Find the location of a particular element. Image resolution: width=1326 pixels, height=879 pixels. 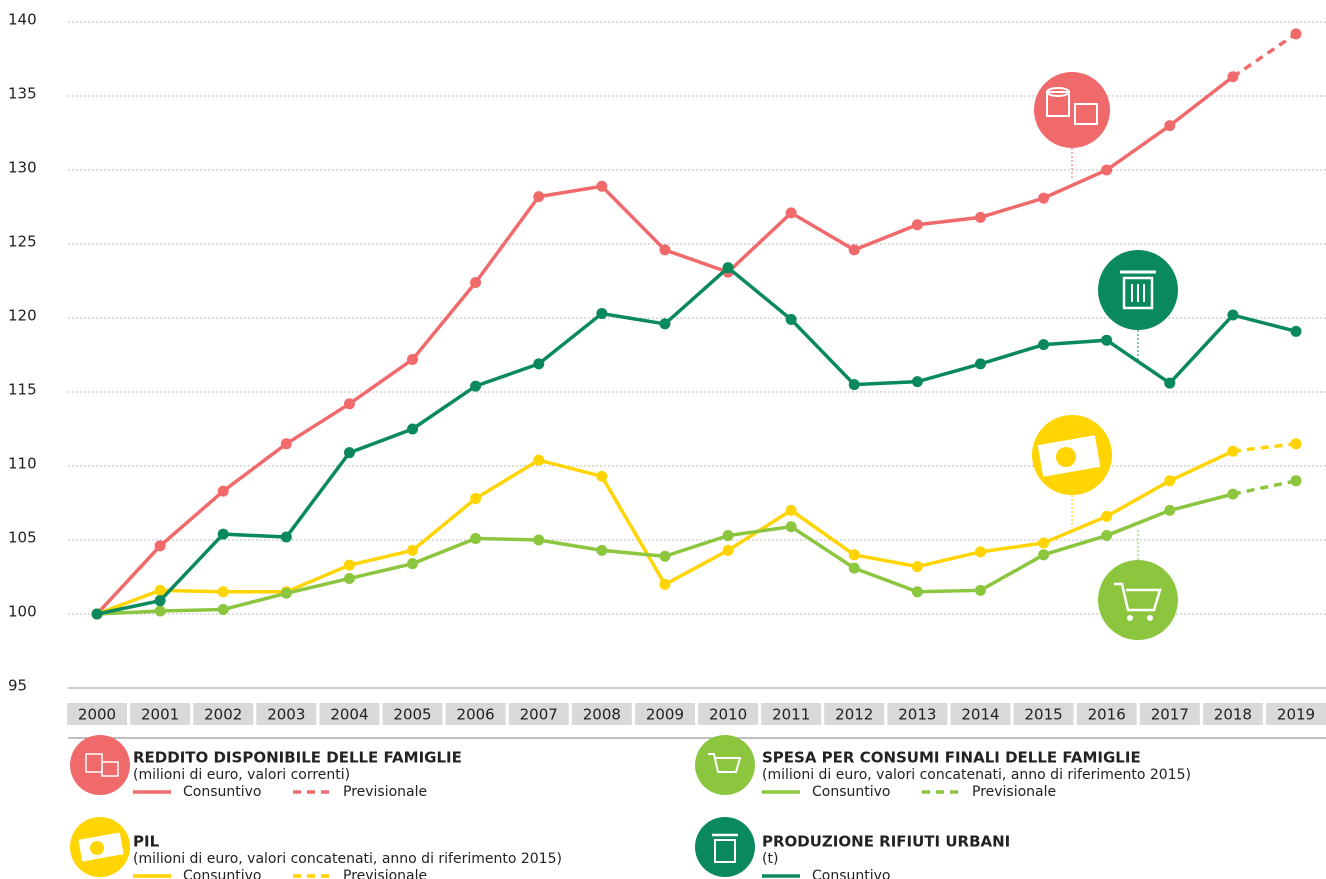

x-tick-label: 2017 is located at coordinates (1170, 715).